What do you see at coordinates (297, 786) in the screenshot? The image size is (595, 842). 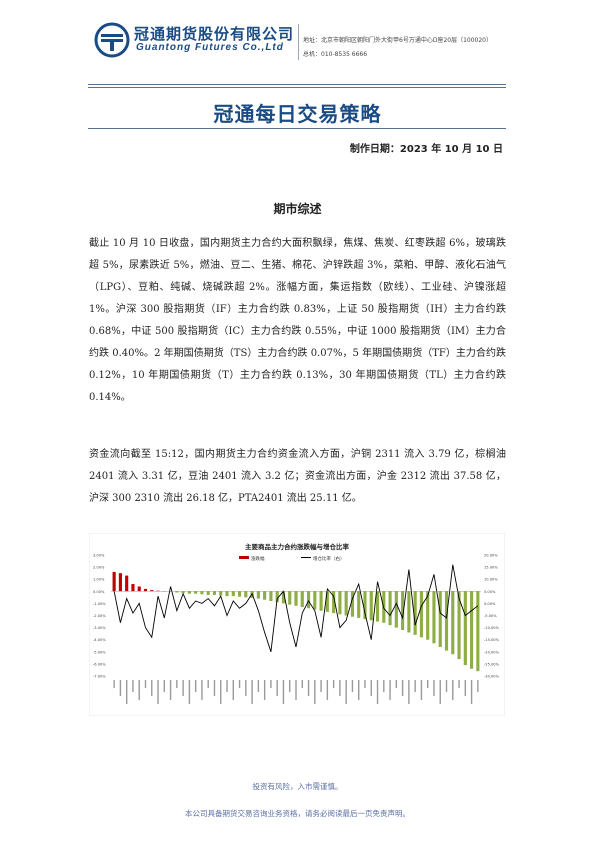 I see `risk-warning: 投资有风险，入市需谨慎。` at bounding box center [297, 786].